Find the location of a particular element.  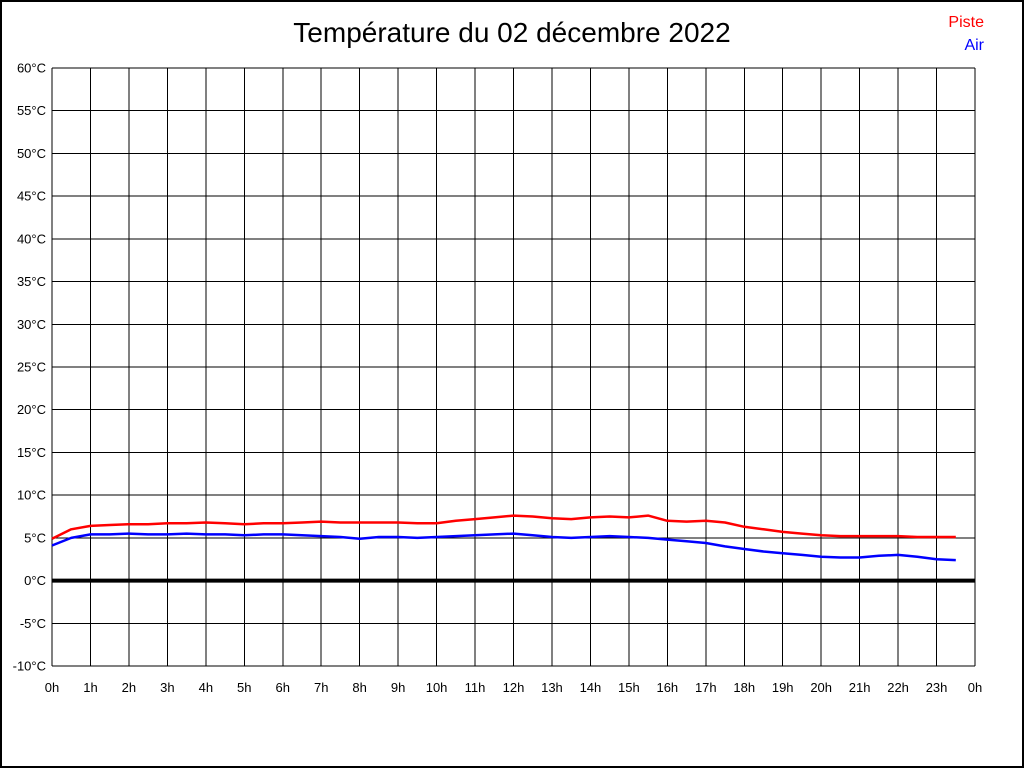

y-tick-label: 50°C is located at coordinates (31, 153).